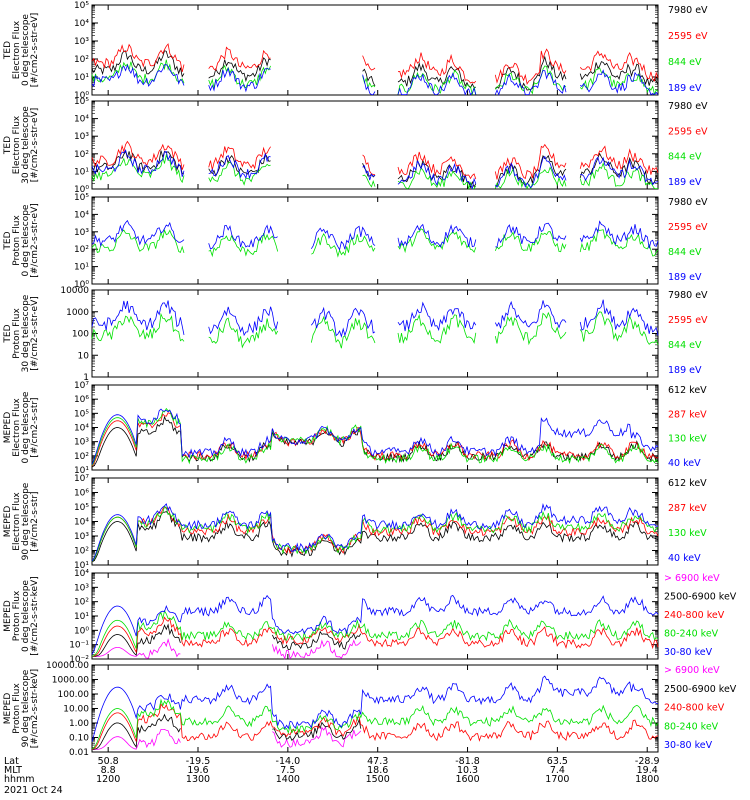 This screenshot has height=800, width=750. Describe the element at coordinates (19, 779) in the screenshot. I see `x-row-label: hhmm` at that location.